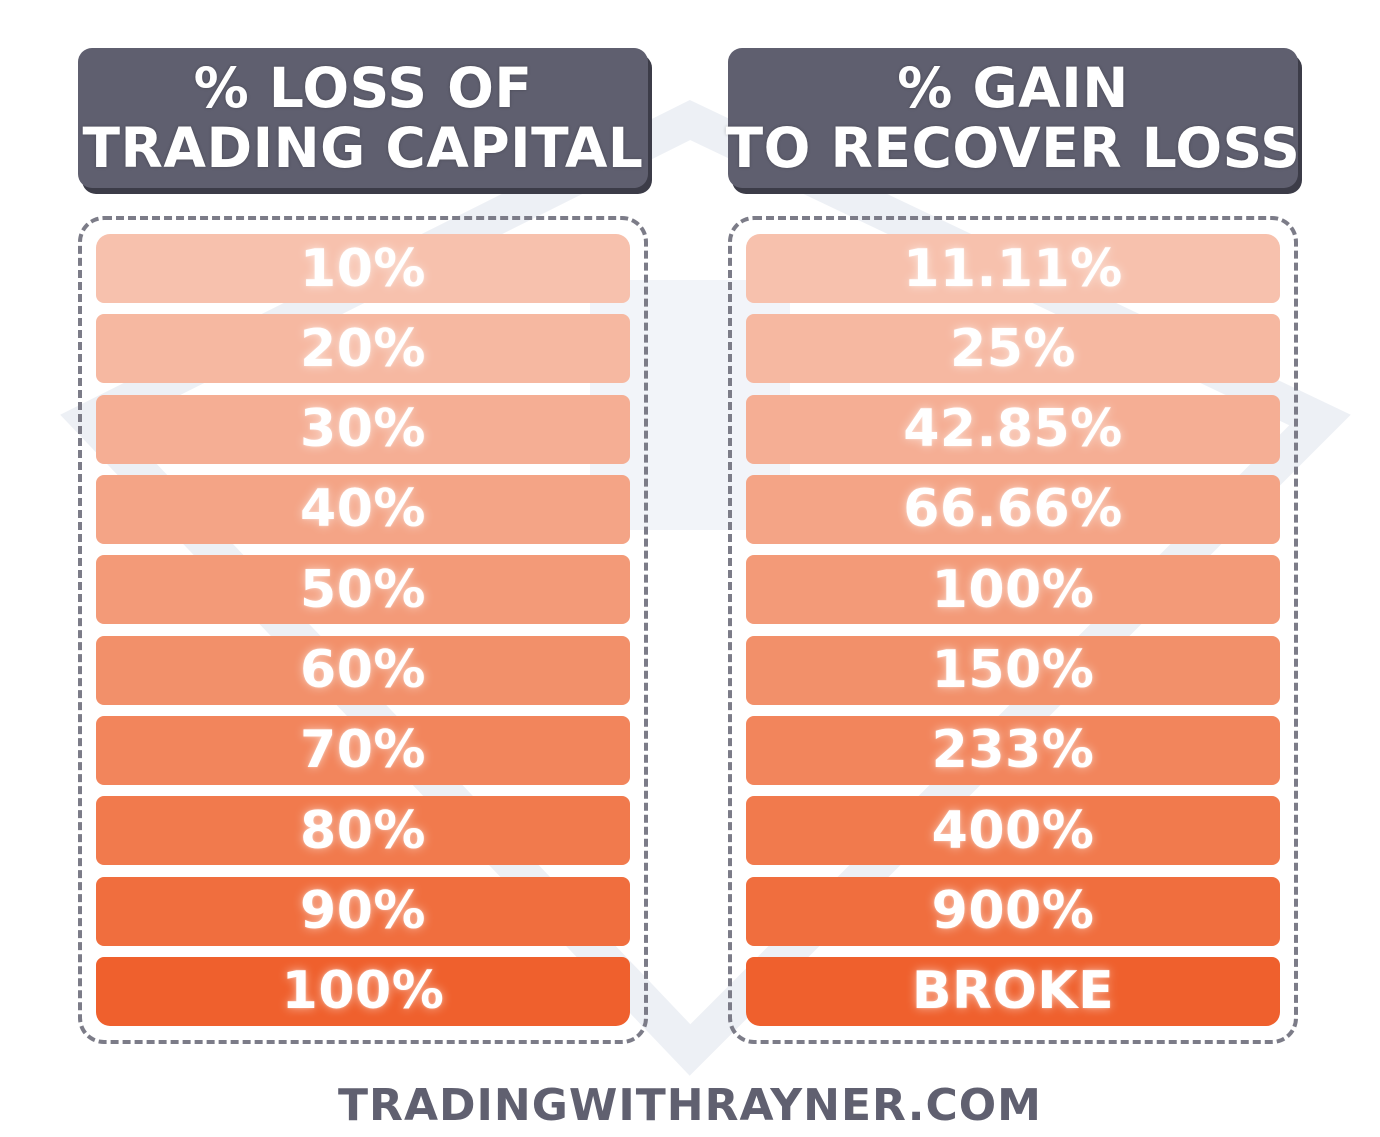 Image resolution: width=1380 pixels, height=1137 pixels. I want to click on loss-row: 100%, so click(363, 991).